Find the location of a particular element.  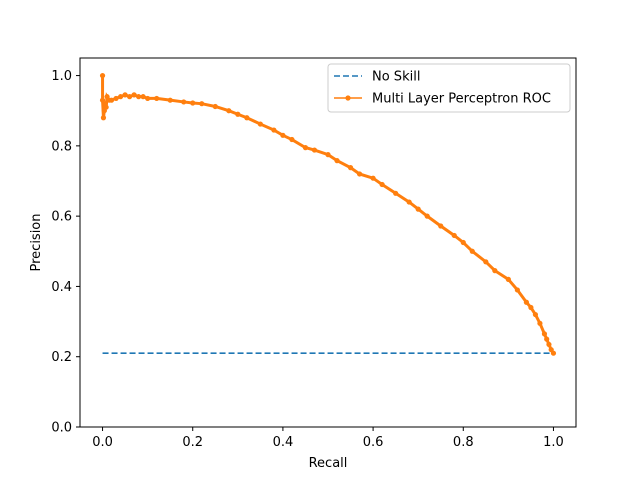

y-tick-label: 0.2 is located at coordinates (61, 357).